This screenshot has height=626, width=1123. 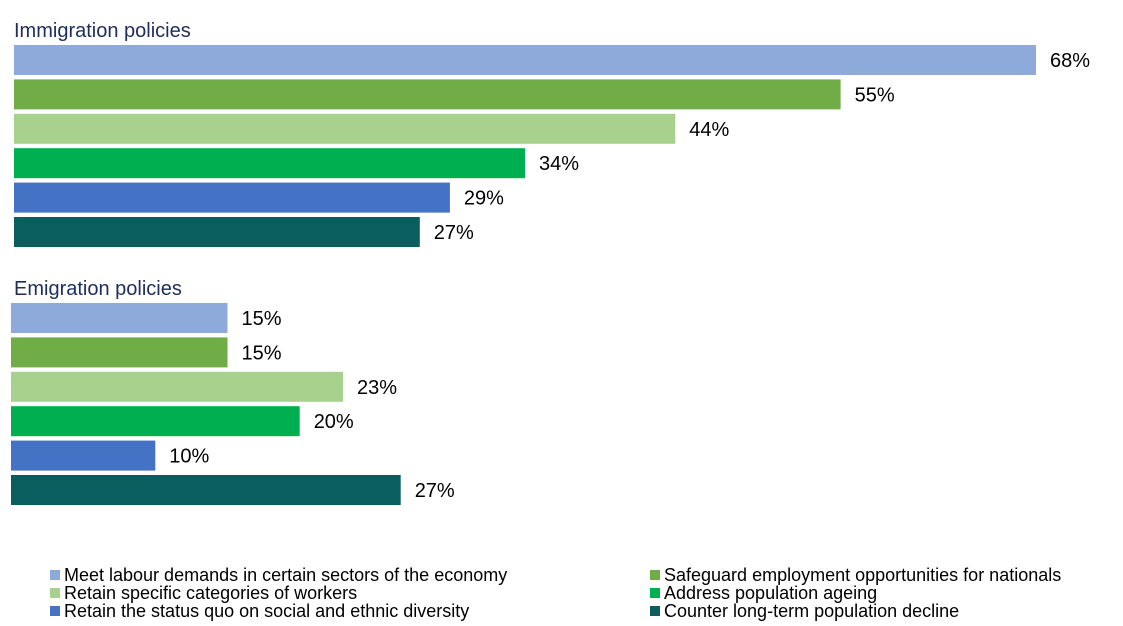 What do you see at coordinates (377, 388) in the screenshot?
I see `bar-value-label: 23%` at bounding box center [377, 388].